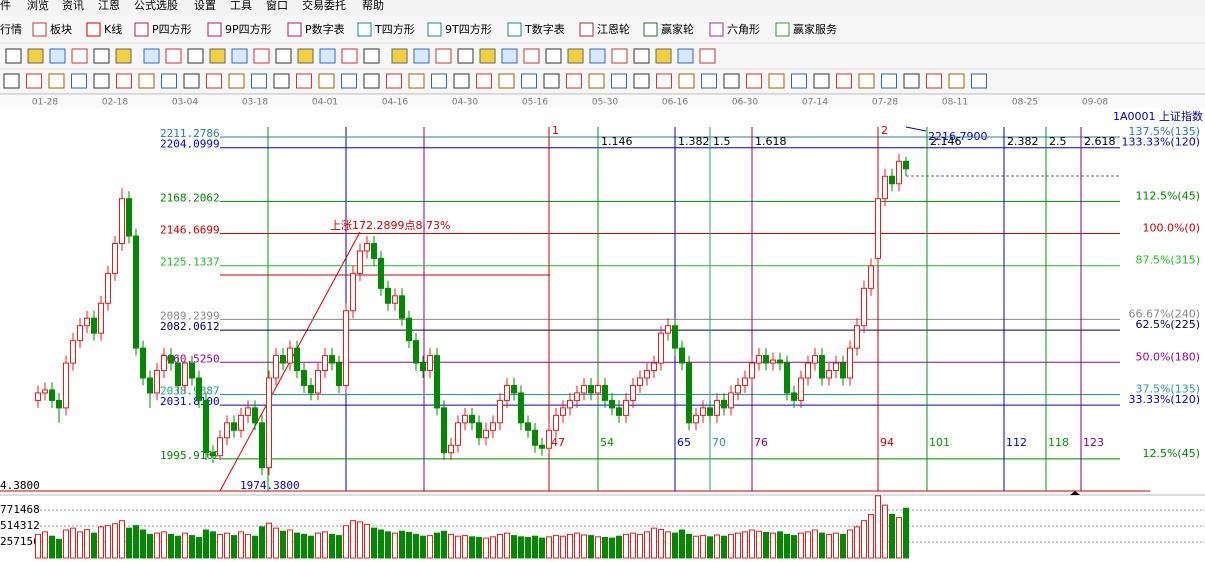 The height and width of the screenshot is (562, 1205). Describe the element at coordinates (113, 29) in the screenshot. I see `toolbar-item: K线` at that location.